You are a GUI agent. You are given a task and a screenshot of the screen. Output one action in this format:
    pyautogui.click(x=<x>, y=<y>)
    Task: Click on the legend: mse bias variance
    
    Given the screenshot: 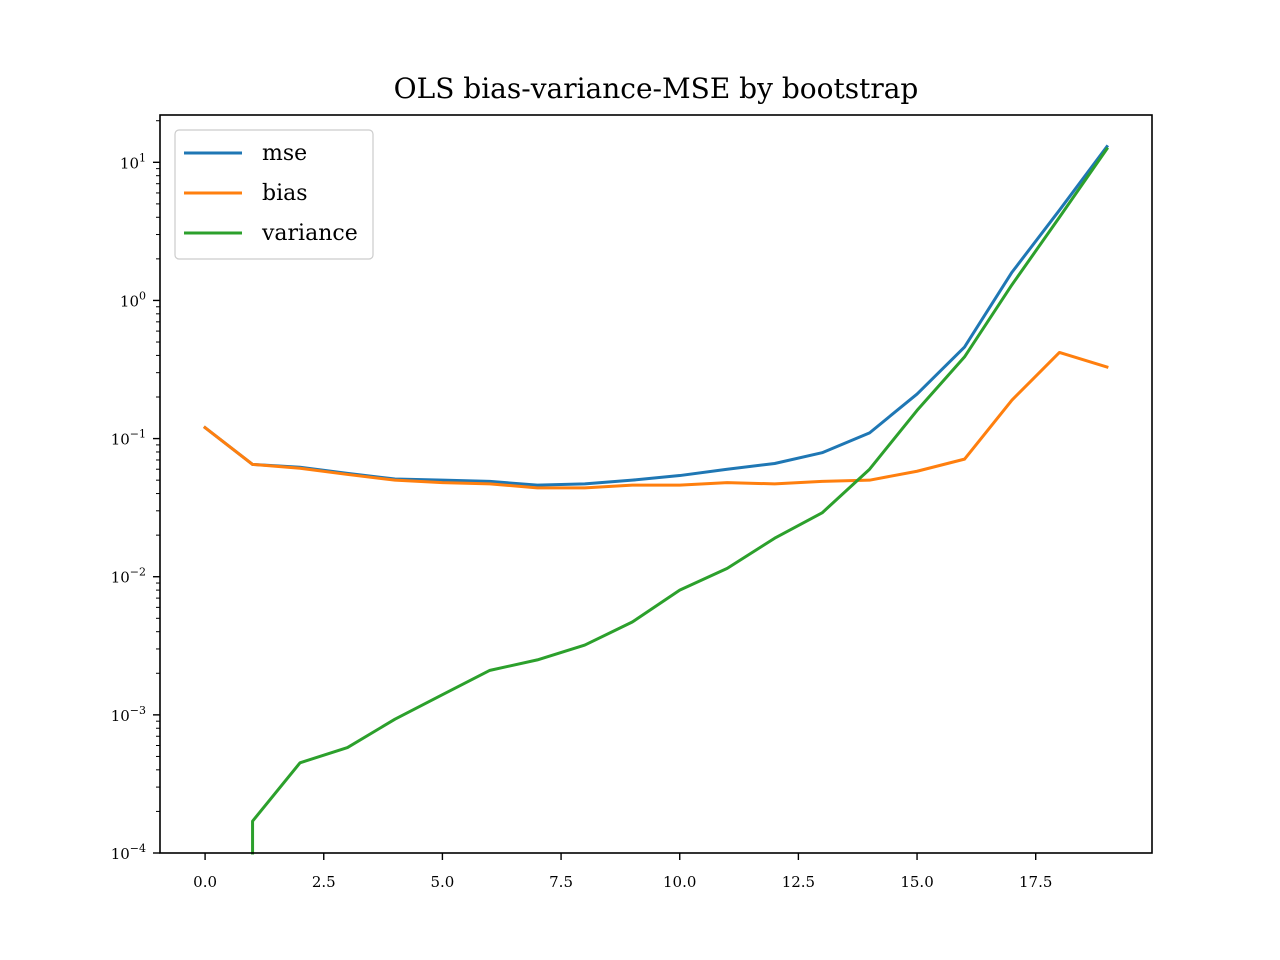 What is the action you would take?
    pyautogui.click(x=274, y=194)
    